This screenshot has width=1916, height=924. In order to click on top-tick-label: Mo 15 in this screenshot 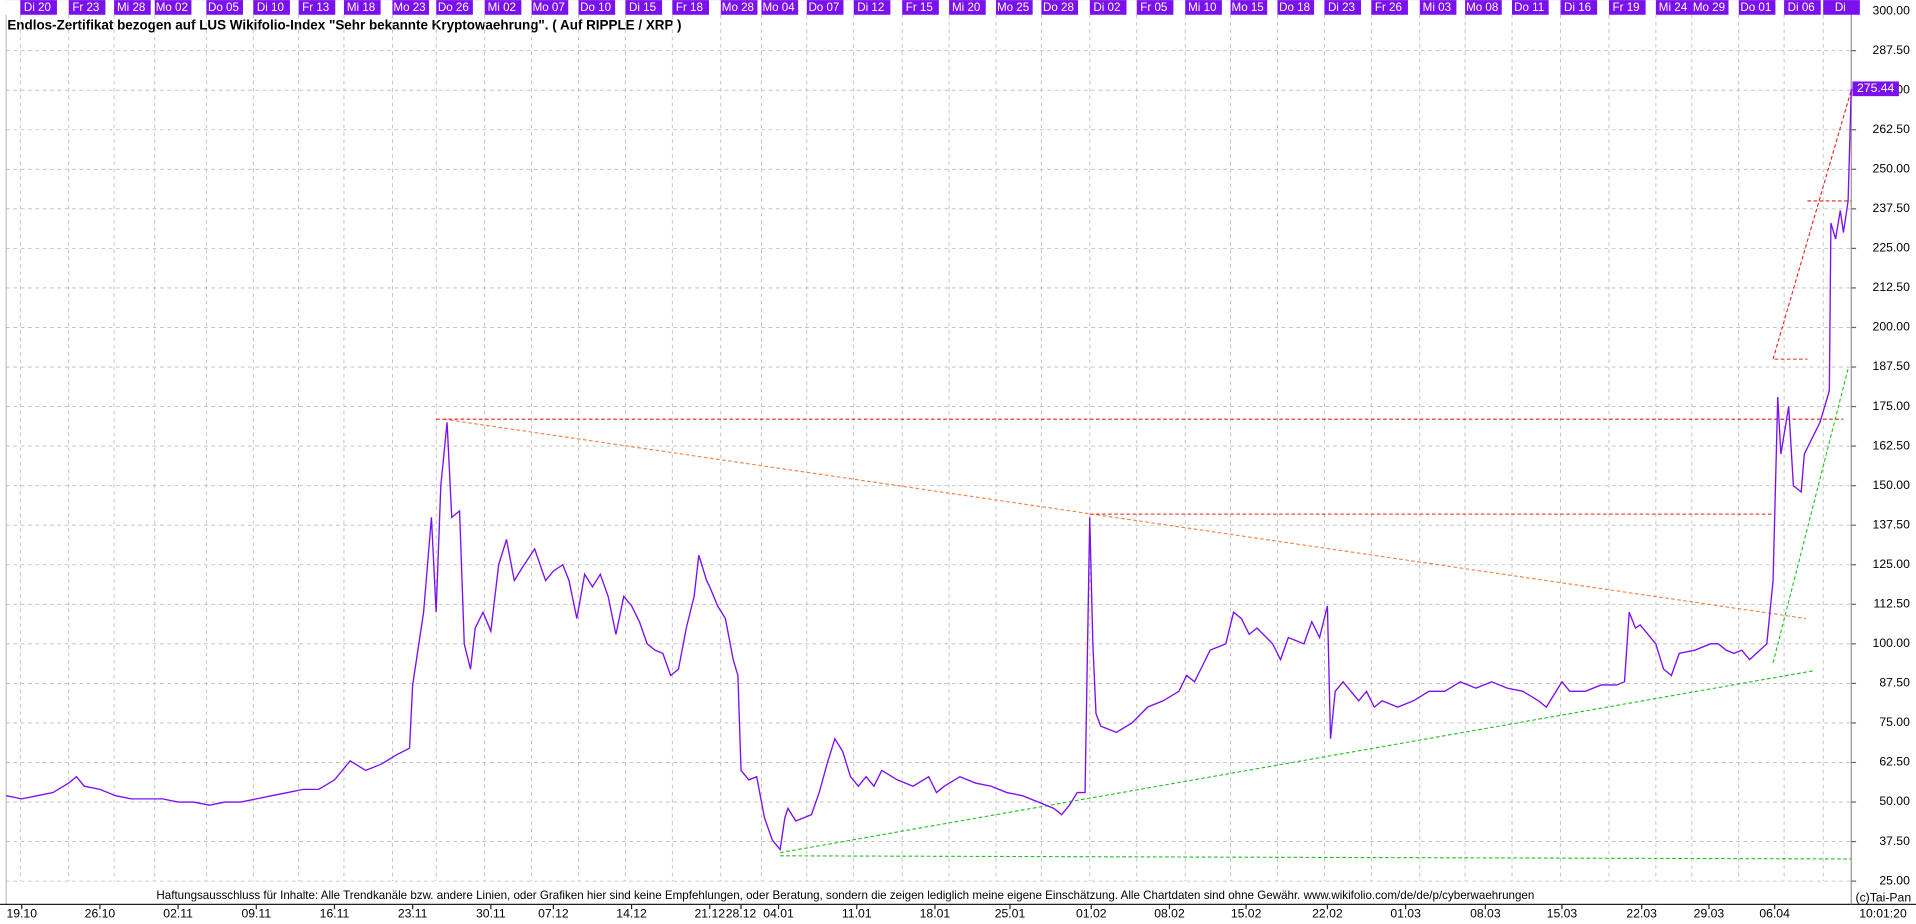, I will do `click(1248, 7)`.